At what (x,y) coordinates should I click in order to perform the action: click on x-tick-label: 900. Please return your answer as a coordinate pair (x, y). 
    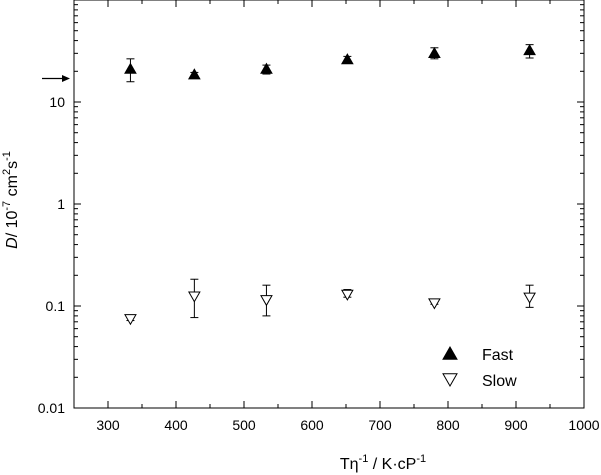
    Looking at the image, I should click on (516, 425).